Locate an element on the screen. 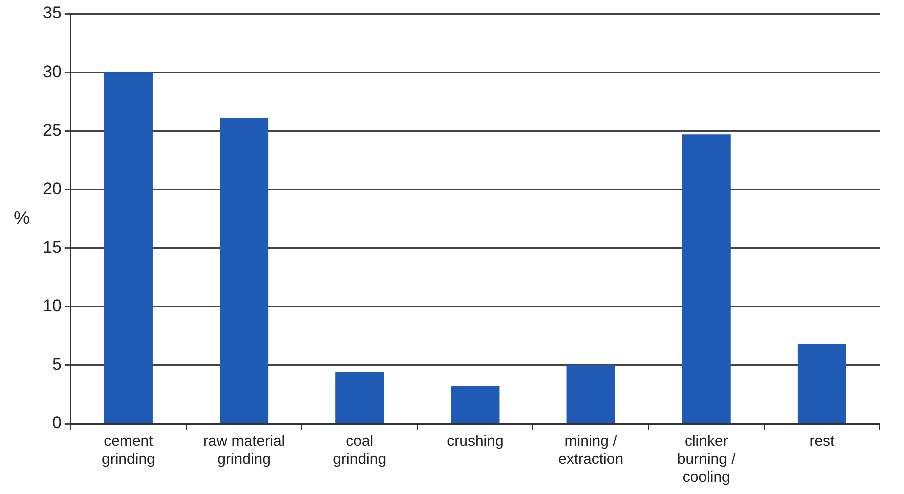  y-tick-label: 30 is located at coordinates (52, 72).